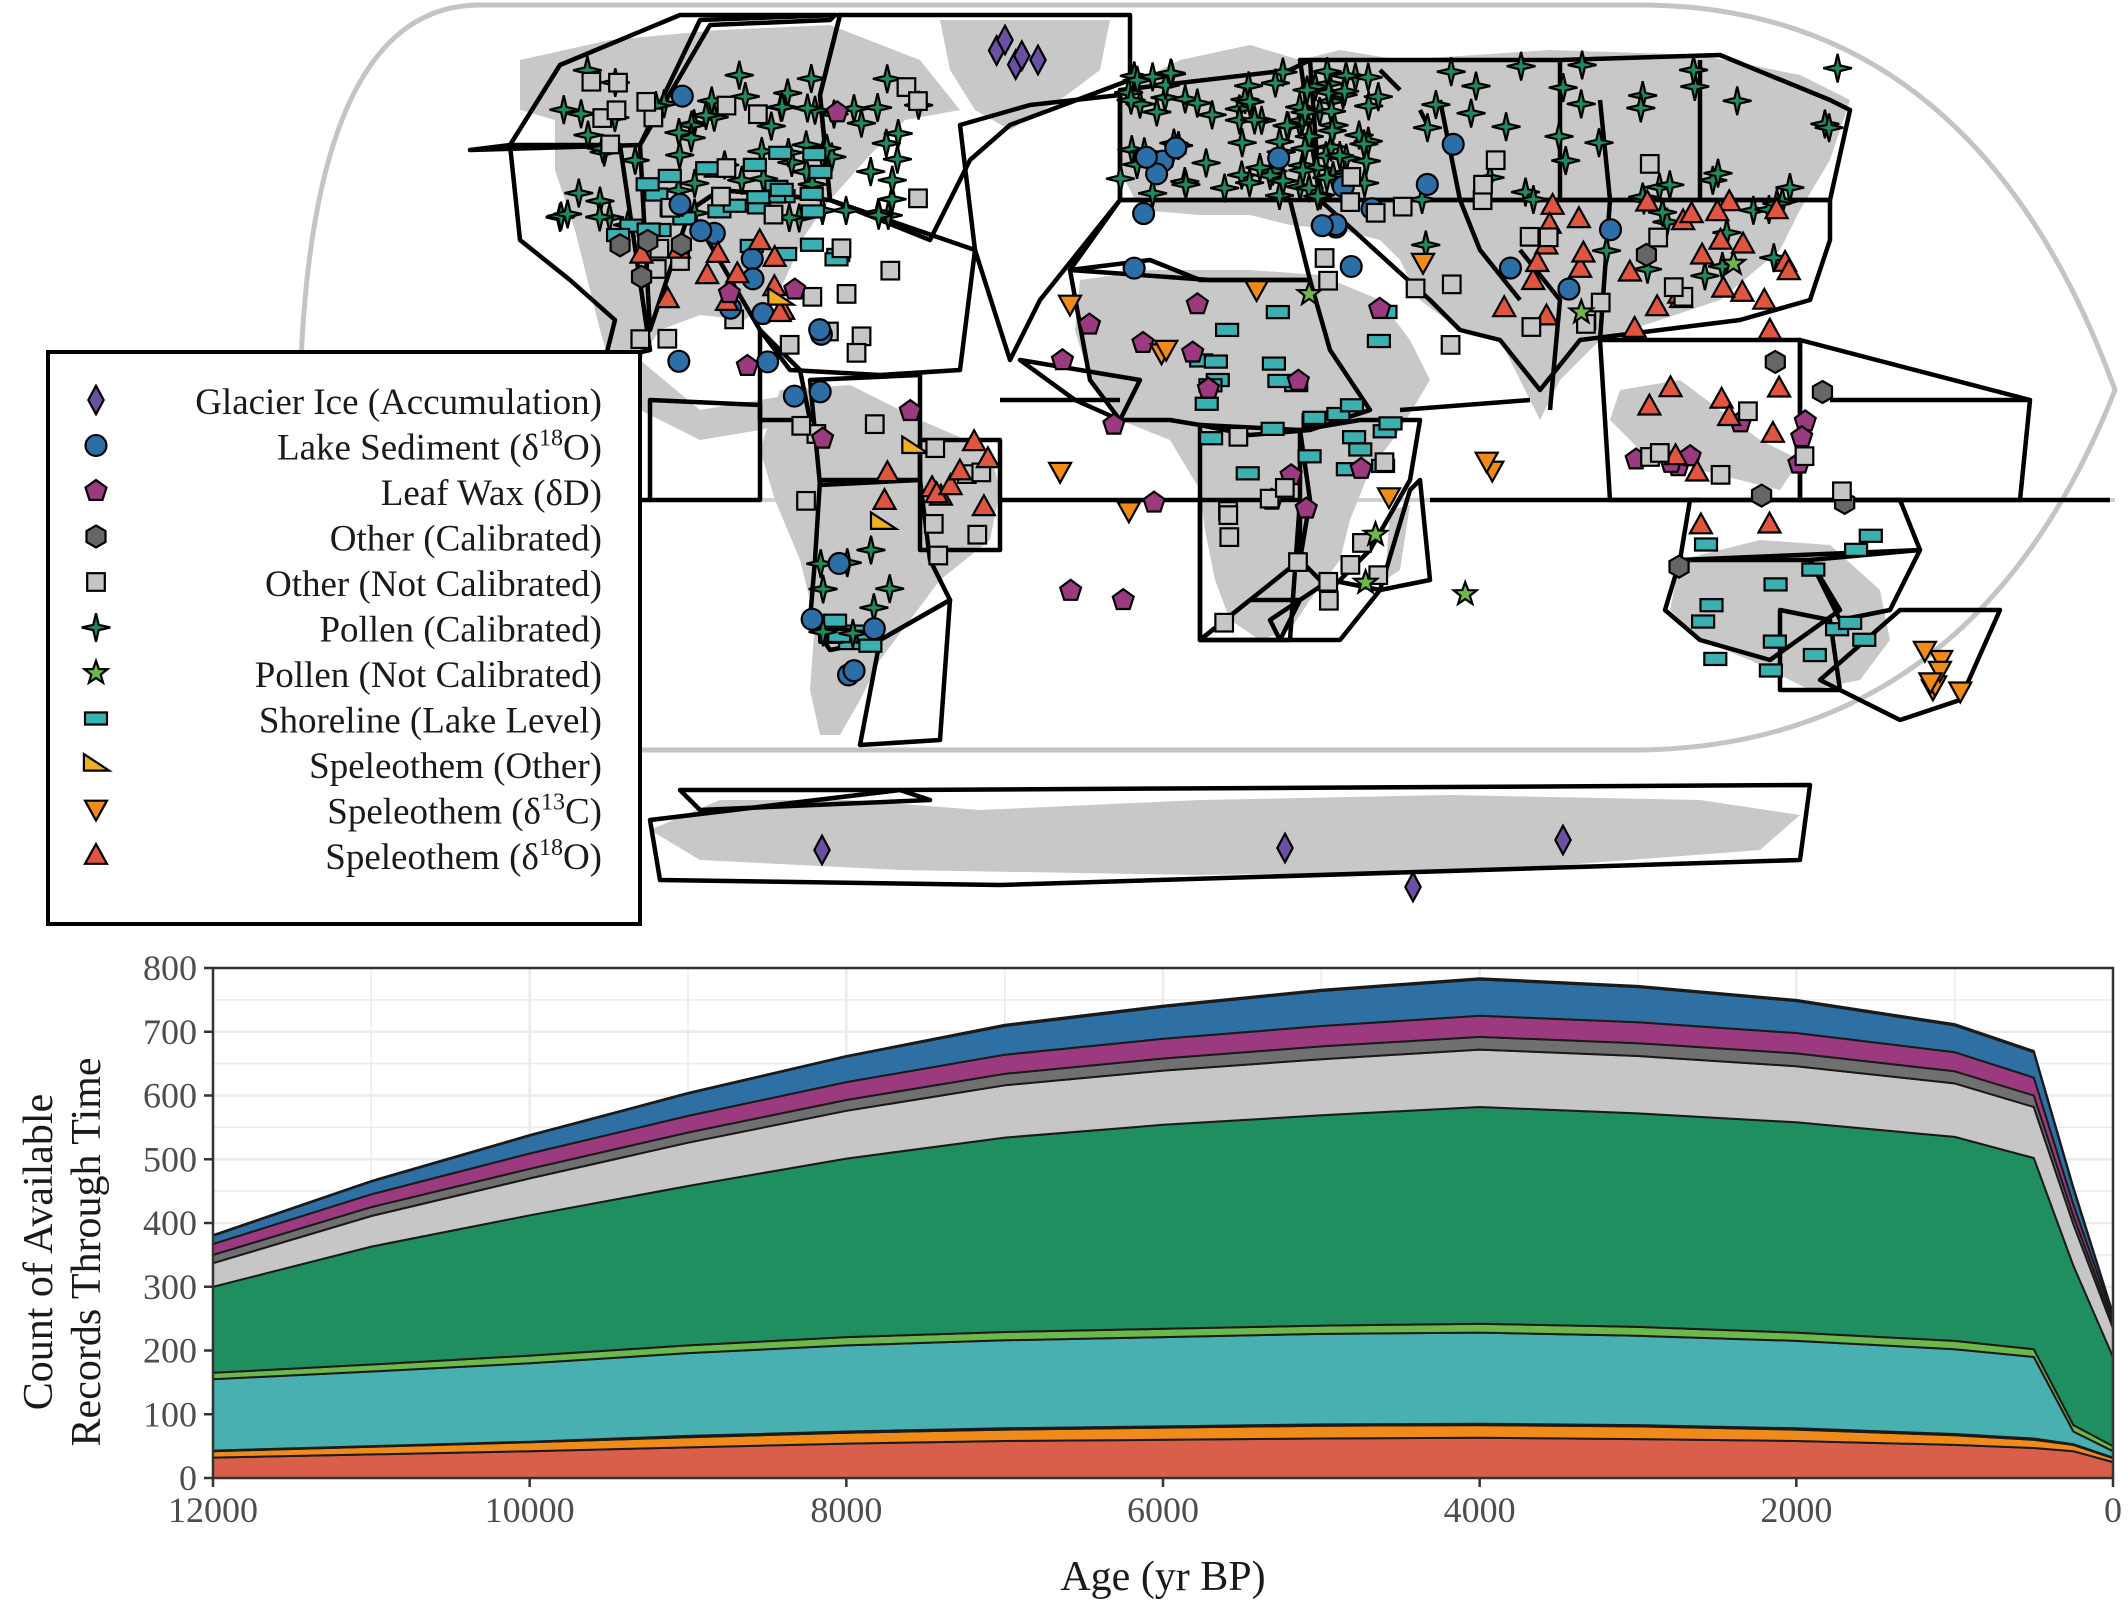 The width and height of the screenshot is (2128, 1606). What do you see at coordinates (170, 1351) in the screenshot?
I see `y-tick-label: 200` at bounding box center [170, 1351].